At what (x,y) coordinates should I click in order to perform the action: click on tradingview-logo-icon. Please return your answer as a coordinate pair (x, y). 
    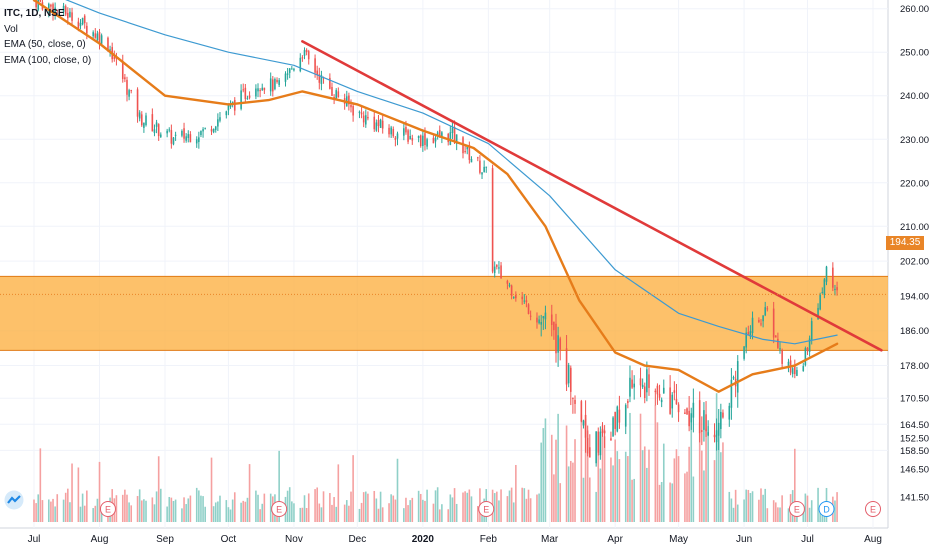
    Looking at the image, I should click on (14, 500).